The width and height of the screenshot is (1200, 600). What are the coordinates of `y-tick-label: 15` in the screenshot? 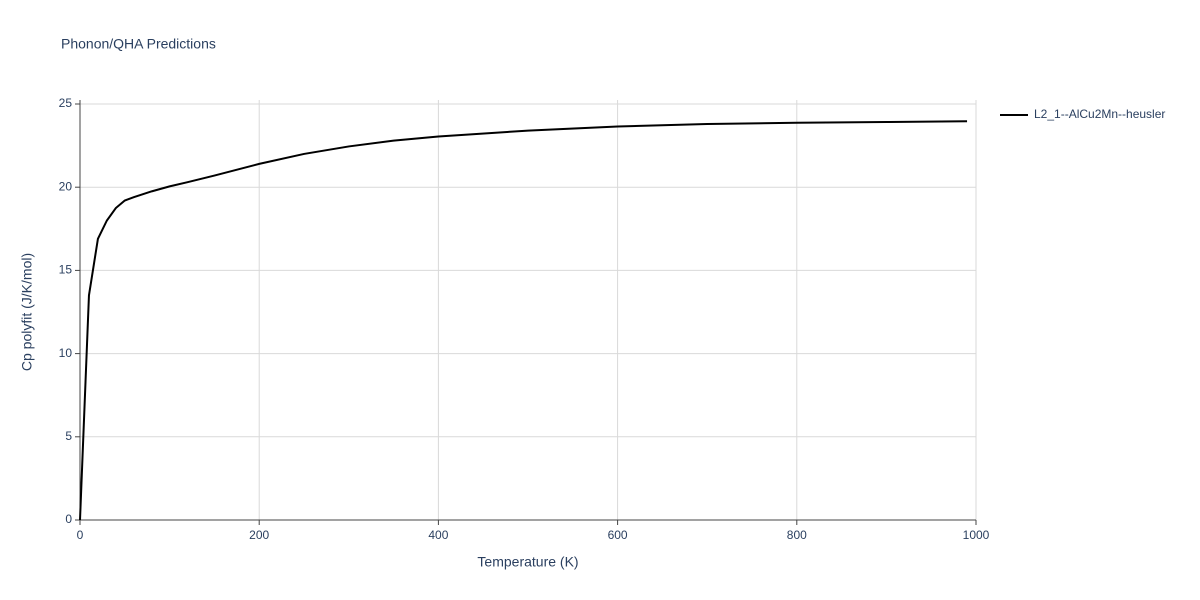 It's located at (66, 270).